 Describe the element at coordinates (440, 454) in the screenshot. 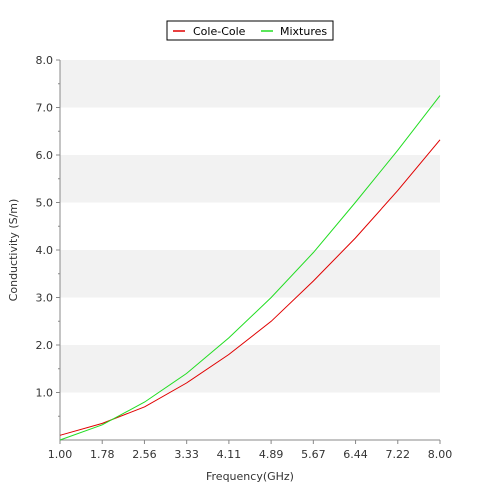

I see `x-tick-label: 8.00` at that location.